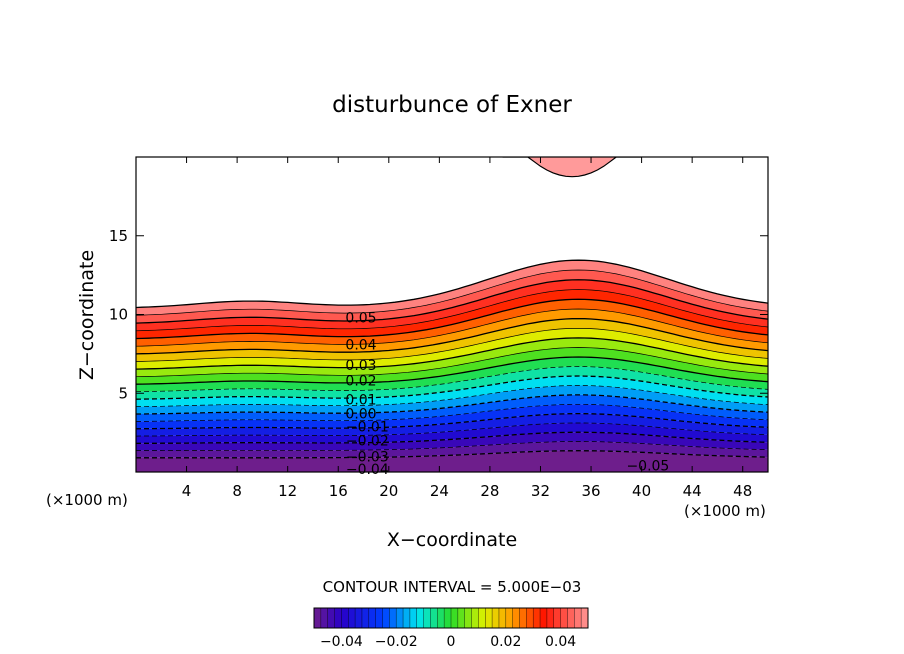 The width and height of the screenshot is (904, 654). I want to click on contour-interval-text: CONTOUR INTERVAL = 5.000E−03, so click(452, 587).